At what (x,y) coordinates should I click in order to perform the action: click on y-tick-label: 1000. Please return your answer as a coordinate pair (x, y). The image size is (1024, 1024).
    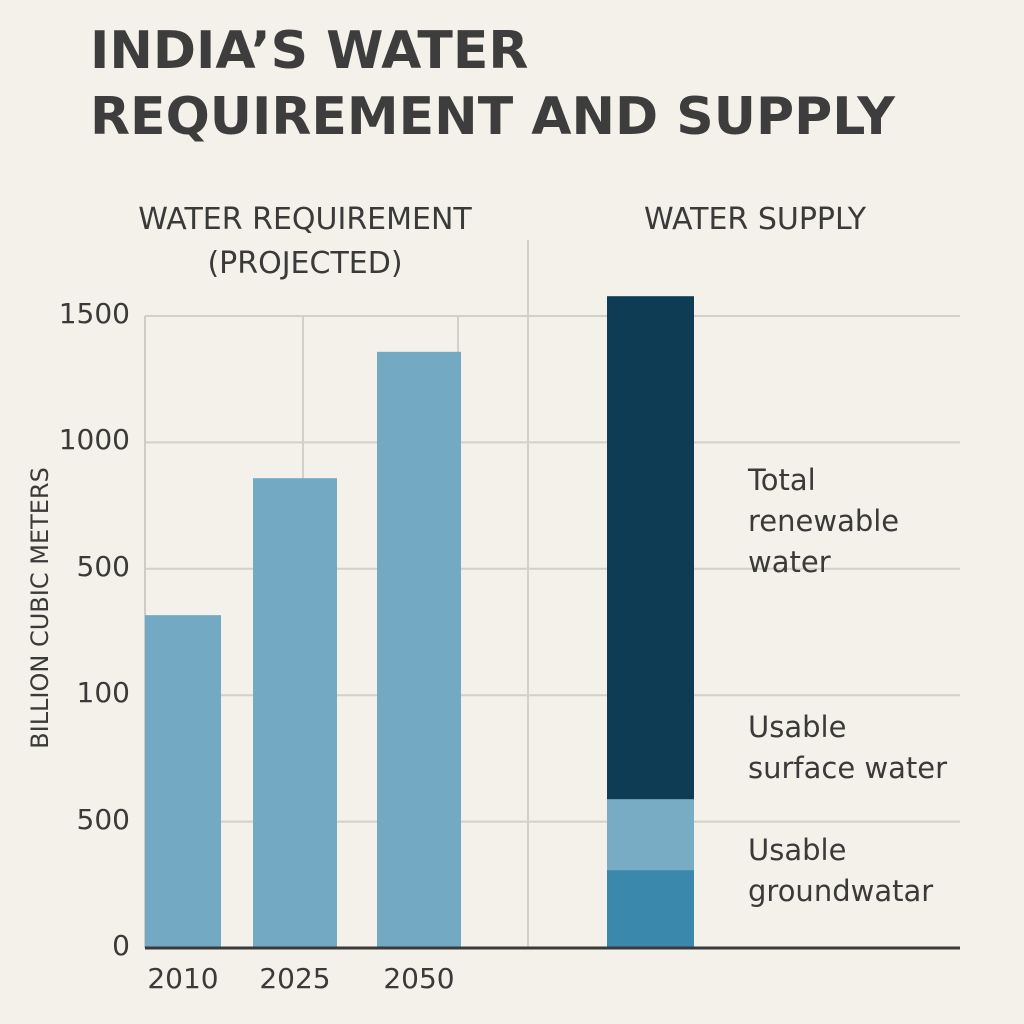
    Looking at the image, I should click on (94, 440).